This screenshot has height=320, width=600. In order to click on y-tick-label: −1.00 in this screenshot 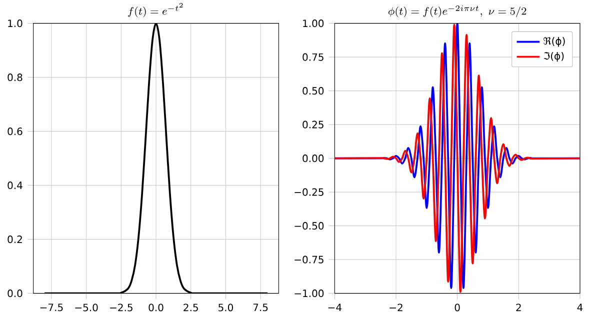, I will do `click(309, 294)`.